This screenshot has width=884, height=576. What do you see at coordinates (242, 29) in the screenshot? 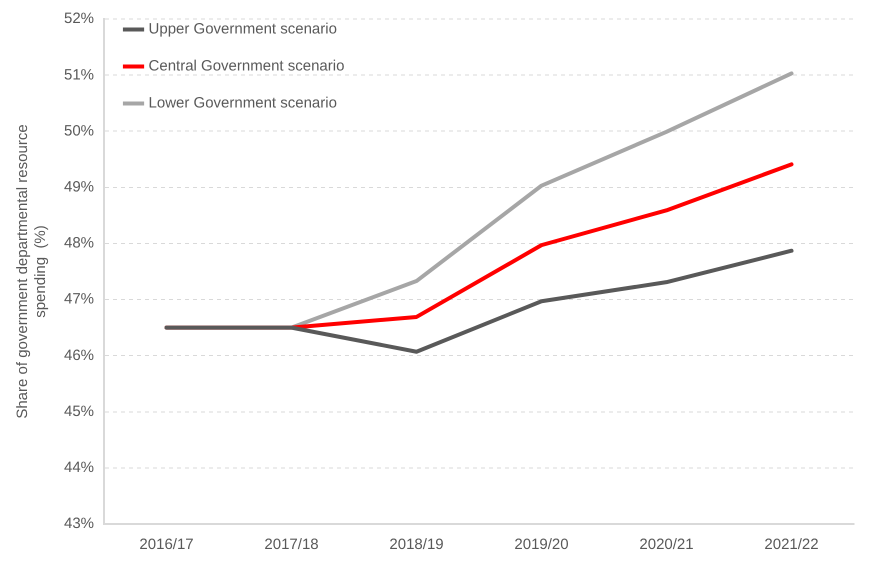
I see `legend-label: Upper Government scenario` at bounding box center [242, 29].